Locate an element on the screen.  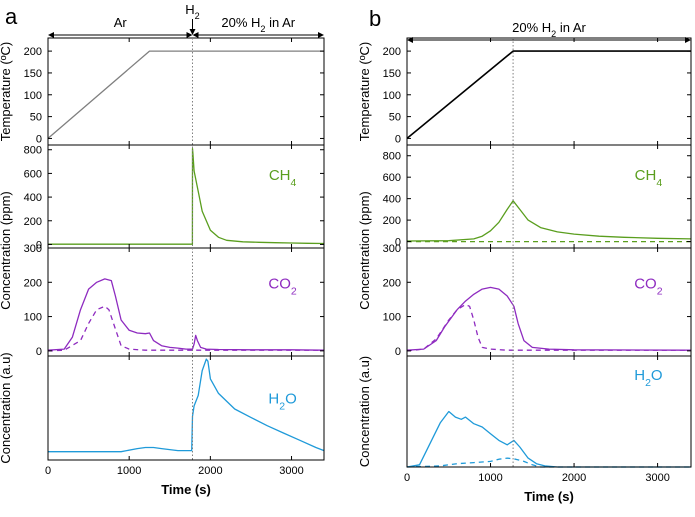
axes-frame-ch4-b is located at coordinates (549, 196).